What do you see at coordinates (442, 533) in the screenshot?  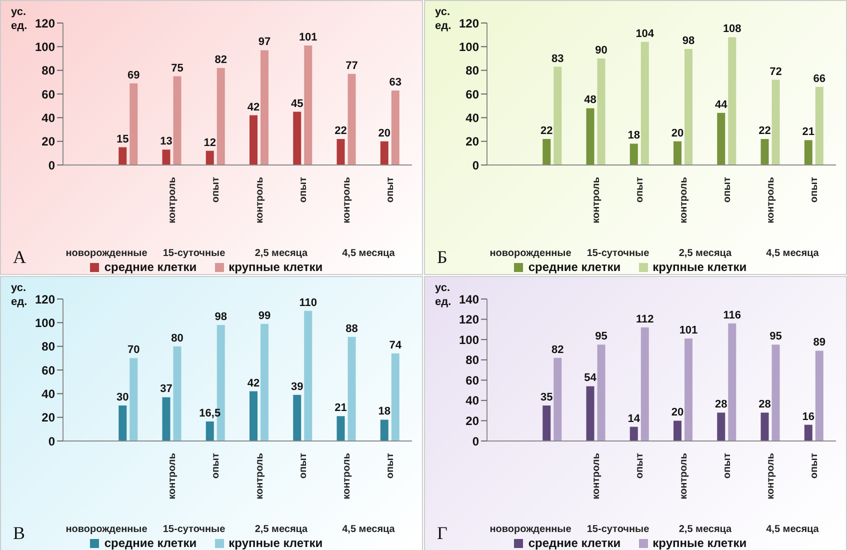 I see `text: Г` at bounding box center [442, 533].